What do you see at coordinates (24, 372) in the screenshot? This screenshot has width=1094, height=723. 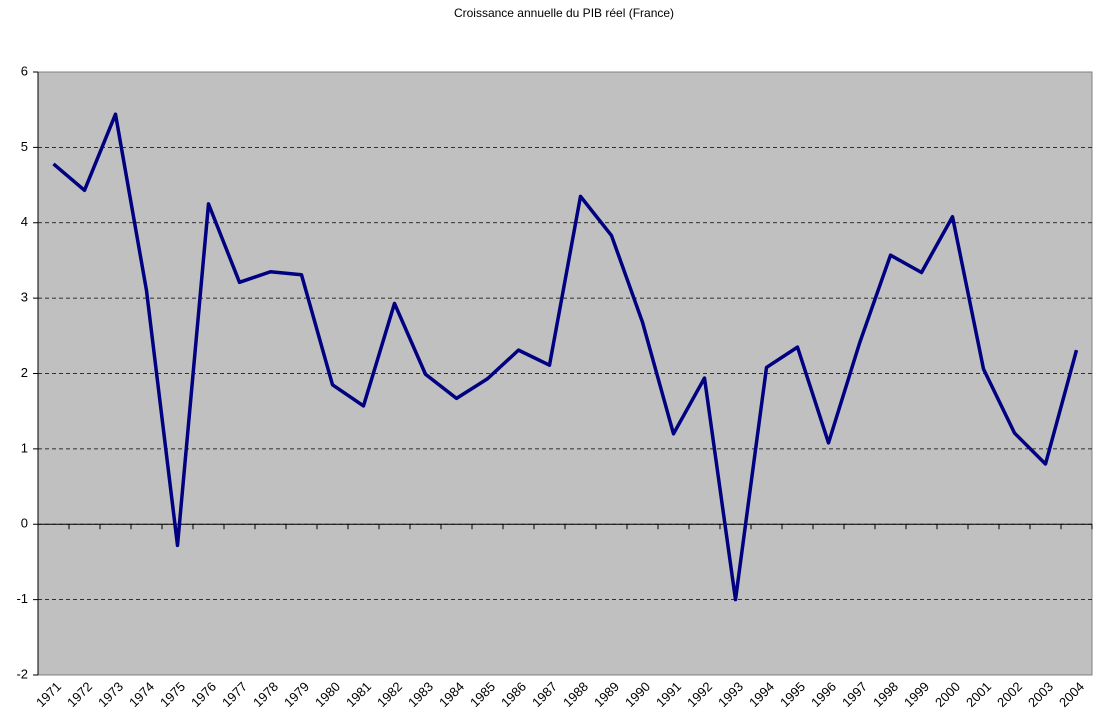 I see `y-tick-label: 2` at bounding box center [24, 372].